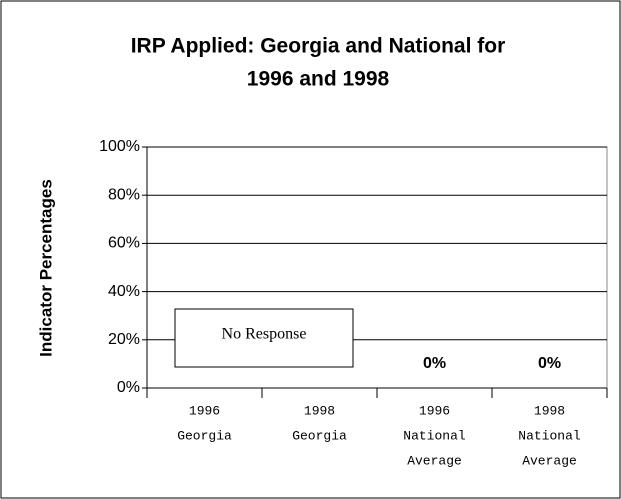 The image size is (621, 499). I want to click on y-tick-label: 40%, so click(124, 291).